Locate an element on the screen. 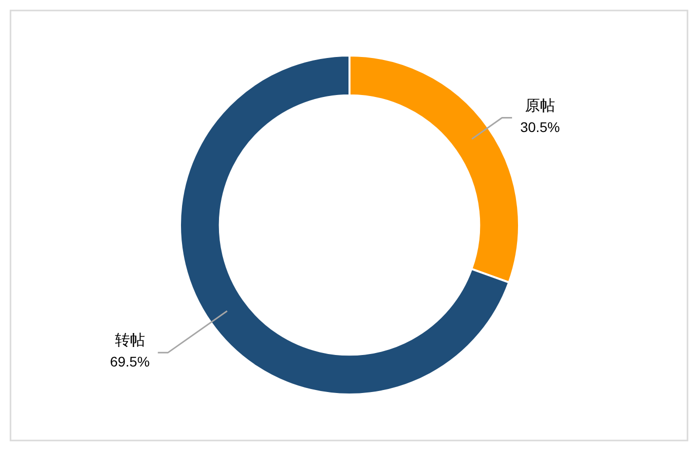 The image size is (698, 452). data-label: 30.5% is located at coordinates (540, 126).